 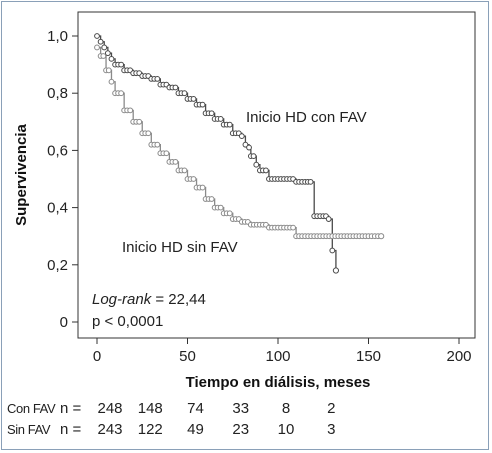 What do you see at coordinates (150, 429) in the screenshot?
I see `risk-value: 122` at bounding box center [150, 429].